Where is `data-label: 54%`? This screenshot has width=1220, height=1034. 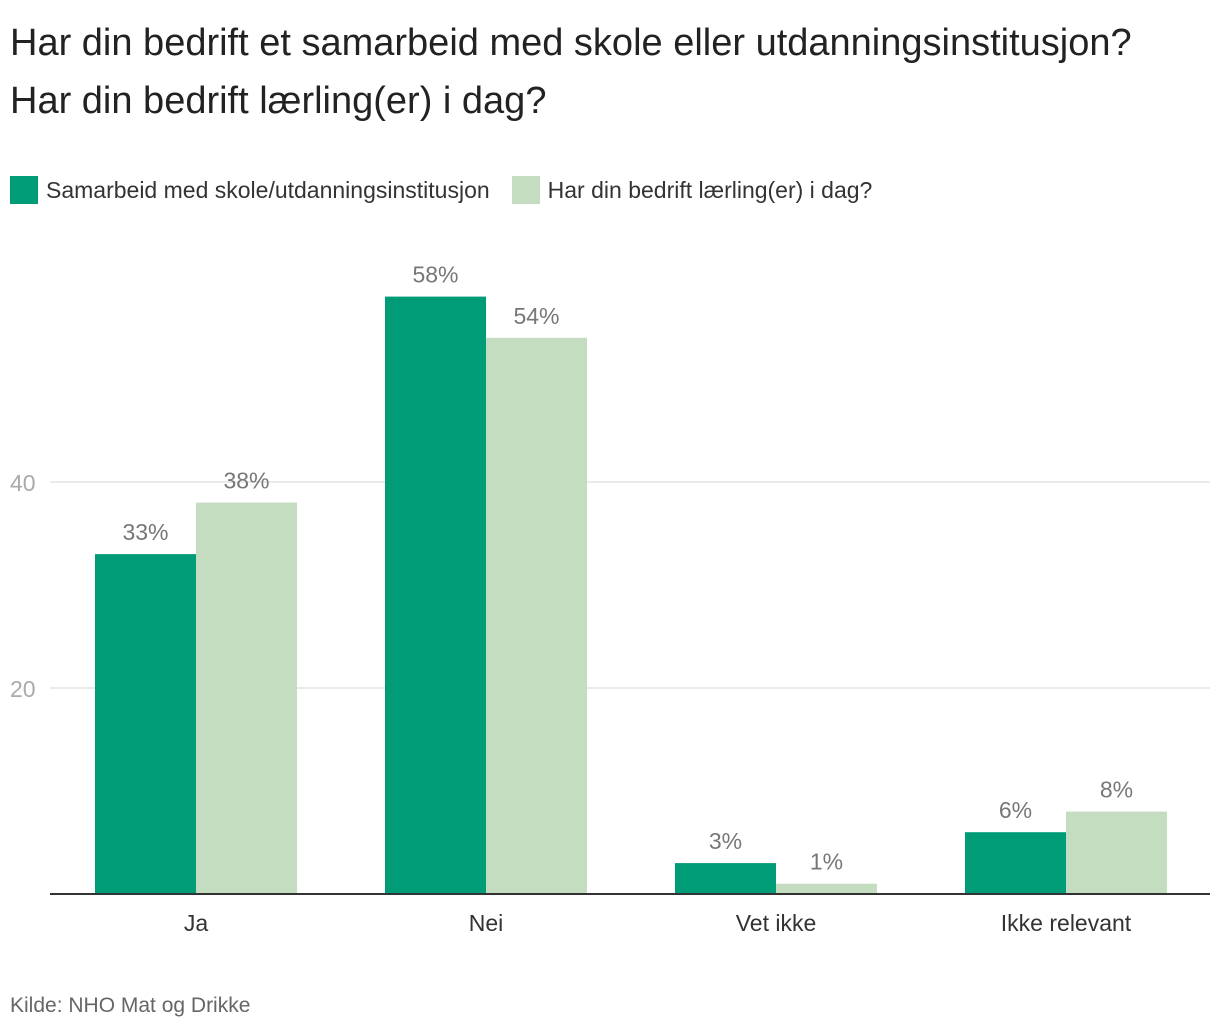 data-label: 54% is located at coordinates (536, 316).